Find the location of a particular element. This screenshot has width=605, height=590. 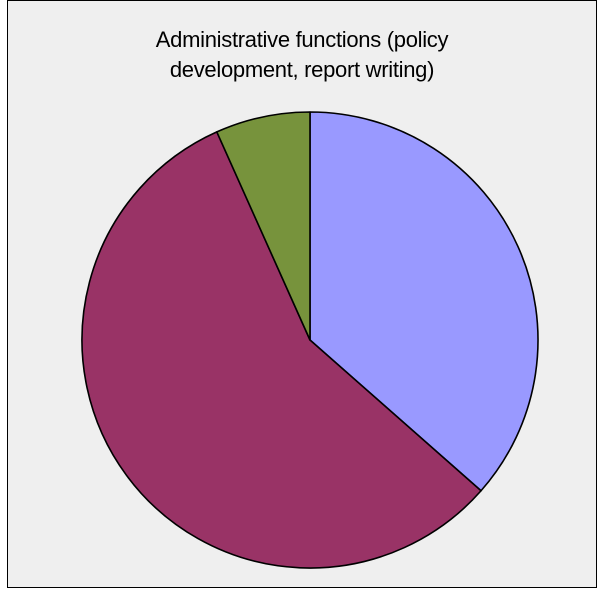

chart-title-line-1: Administrative functions (policy is located at coordinates (302, 39).